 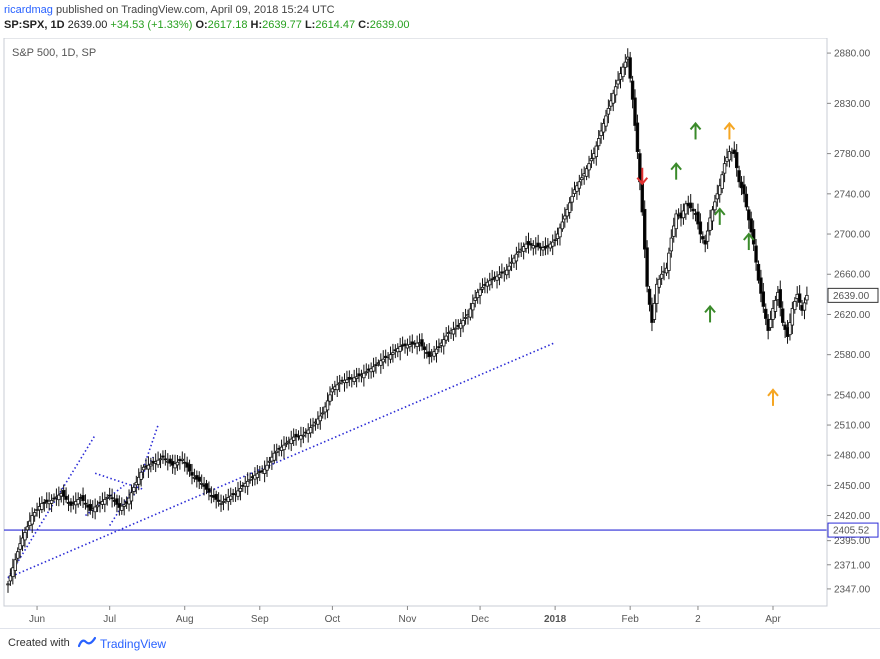 I want to click on x-axis: Jun Jul Aug Sep Oct Nov Dec 2018 Feb 2 Apr, so click(x=405, y=615).